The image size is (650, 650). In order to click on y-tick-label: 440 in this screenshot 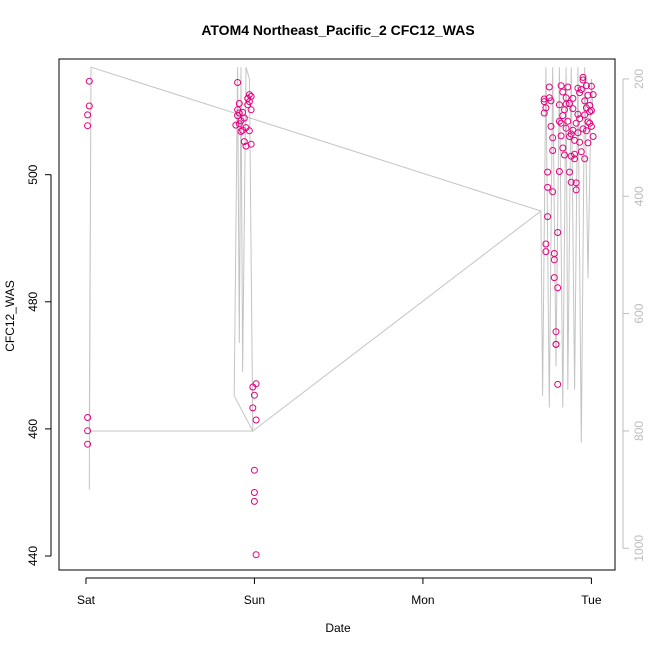, I will do `click(33, 556)`.